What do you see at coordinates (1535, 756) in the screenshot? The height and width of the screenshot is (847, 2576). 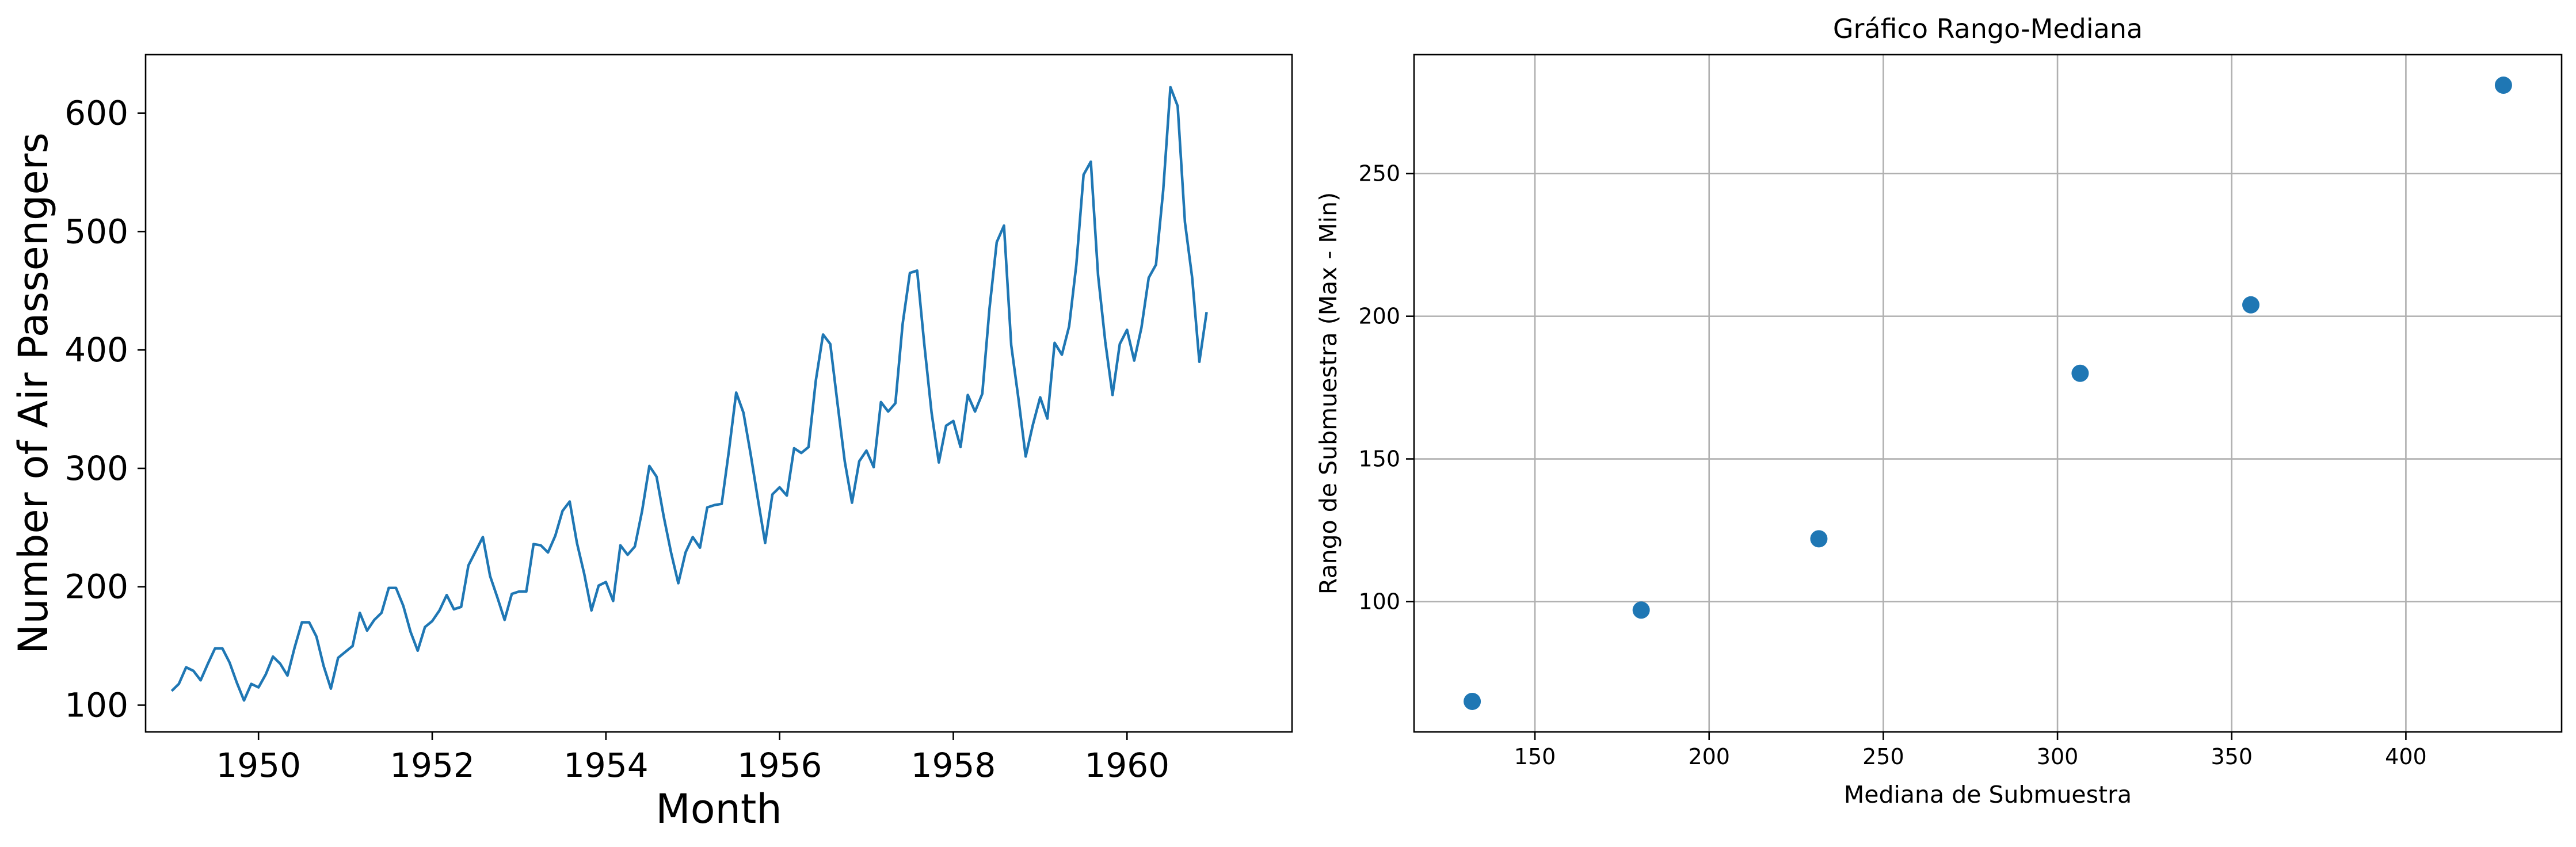 I see `scatter-chart-x-tick-label: 150` at bounding box center [1535, 756].